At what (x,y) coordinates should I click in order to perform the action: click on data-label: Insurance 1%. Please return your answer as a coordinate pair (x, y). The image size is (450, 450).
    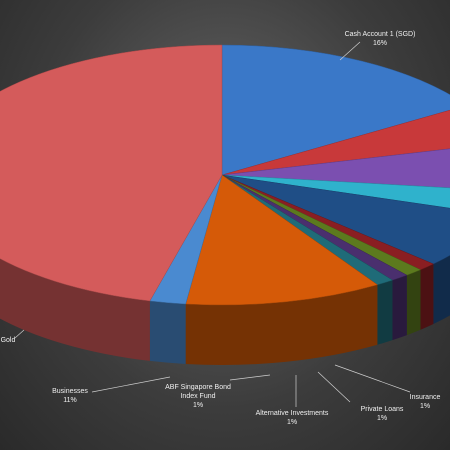
    Looking at the image, I should click on (425, 402).